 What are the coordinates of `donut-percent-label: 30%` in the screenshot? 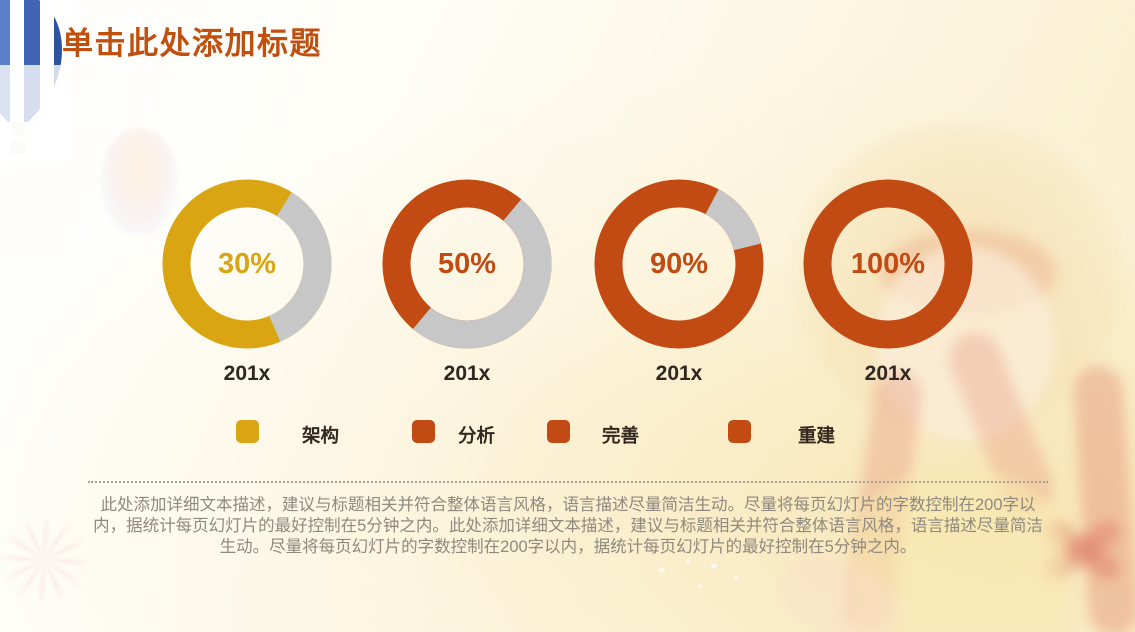 It's located at (247, 263).